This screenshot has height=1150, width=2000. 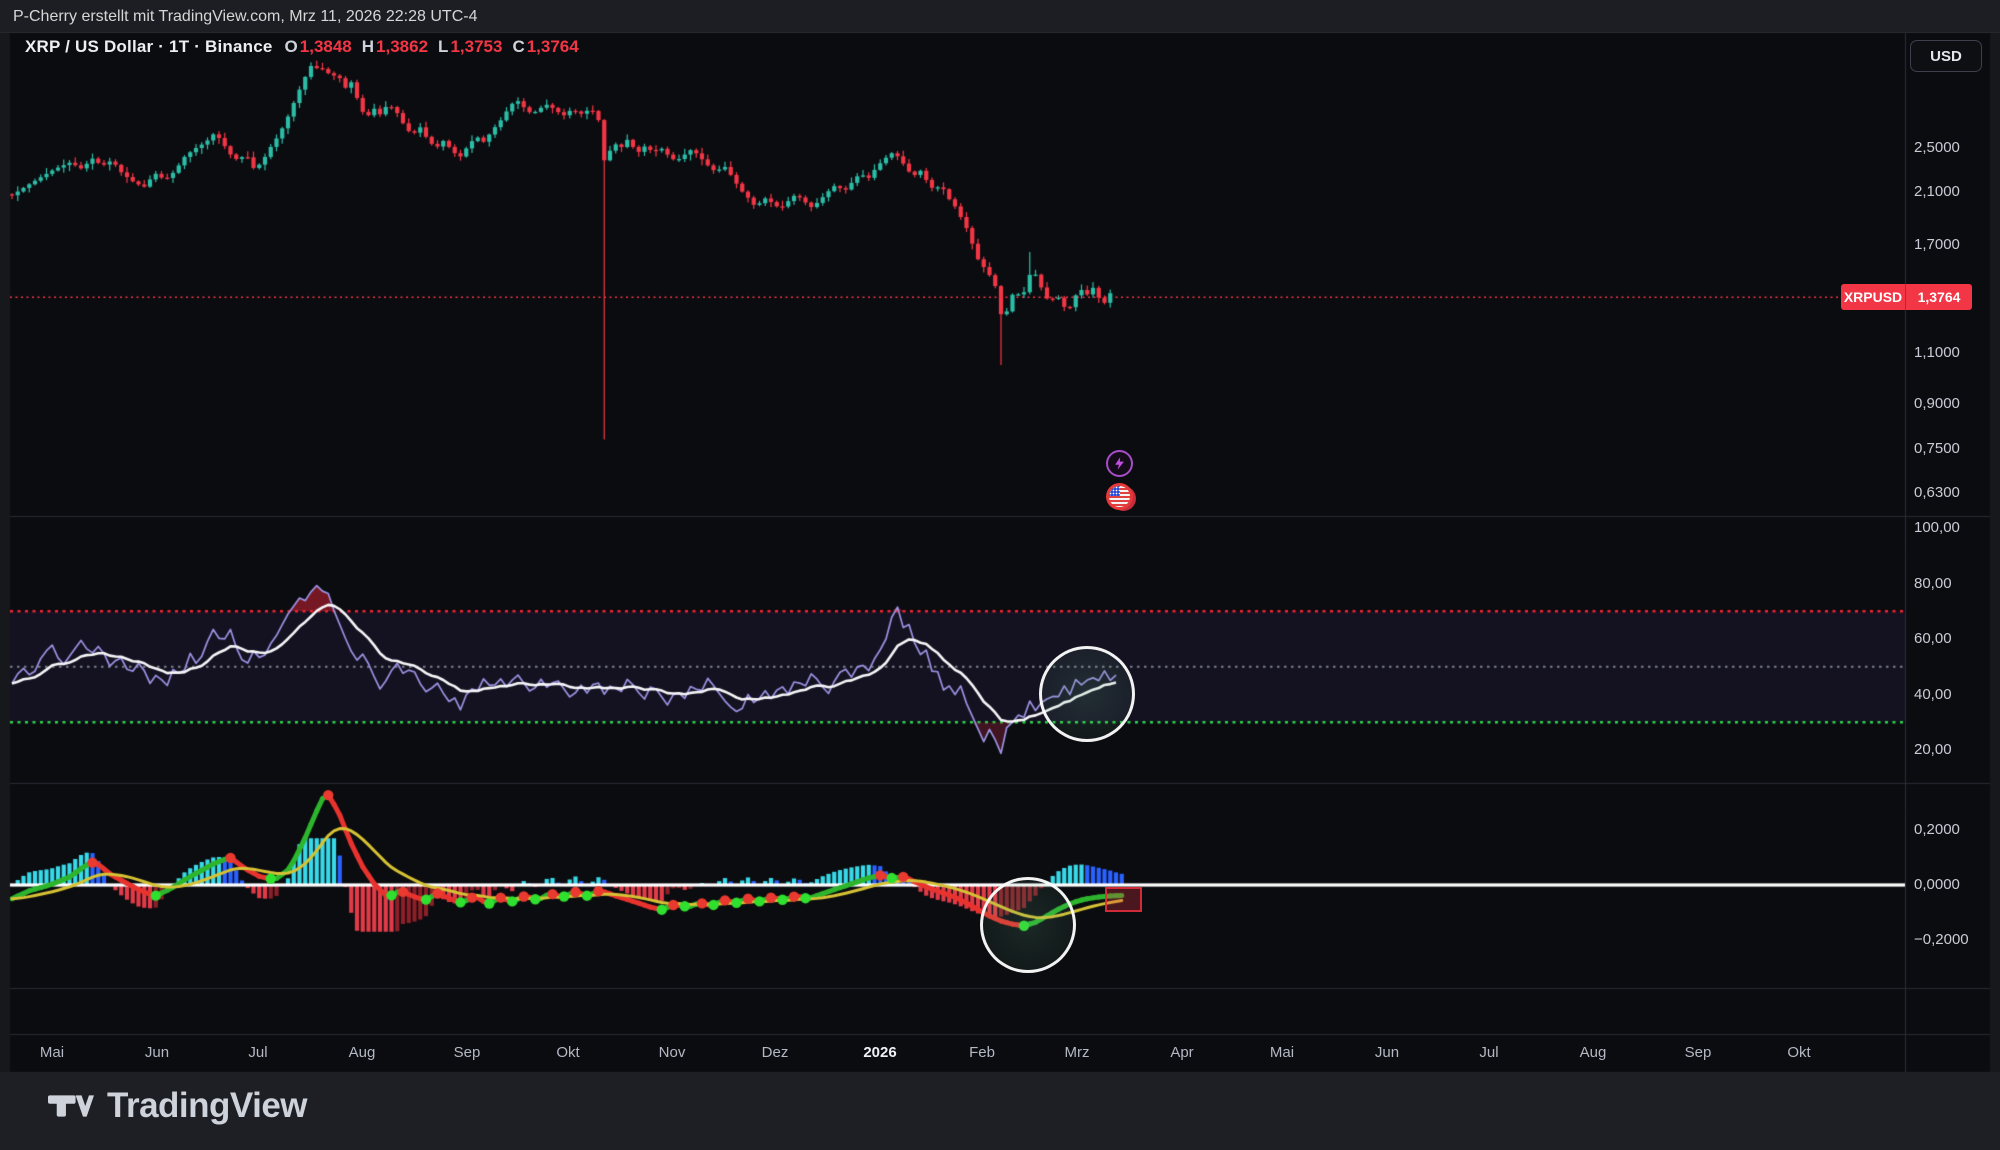 I want to click on last-price-symbol: XRPUSD, so click(x=1873, y=297).